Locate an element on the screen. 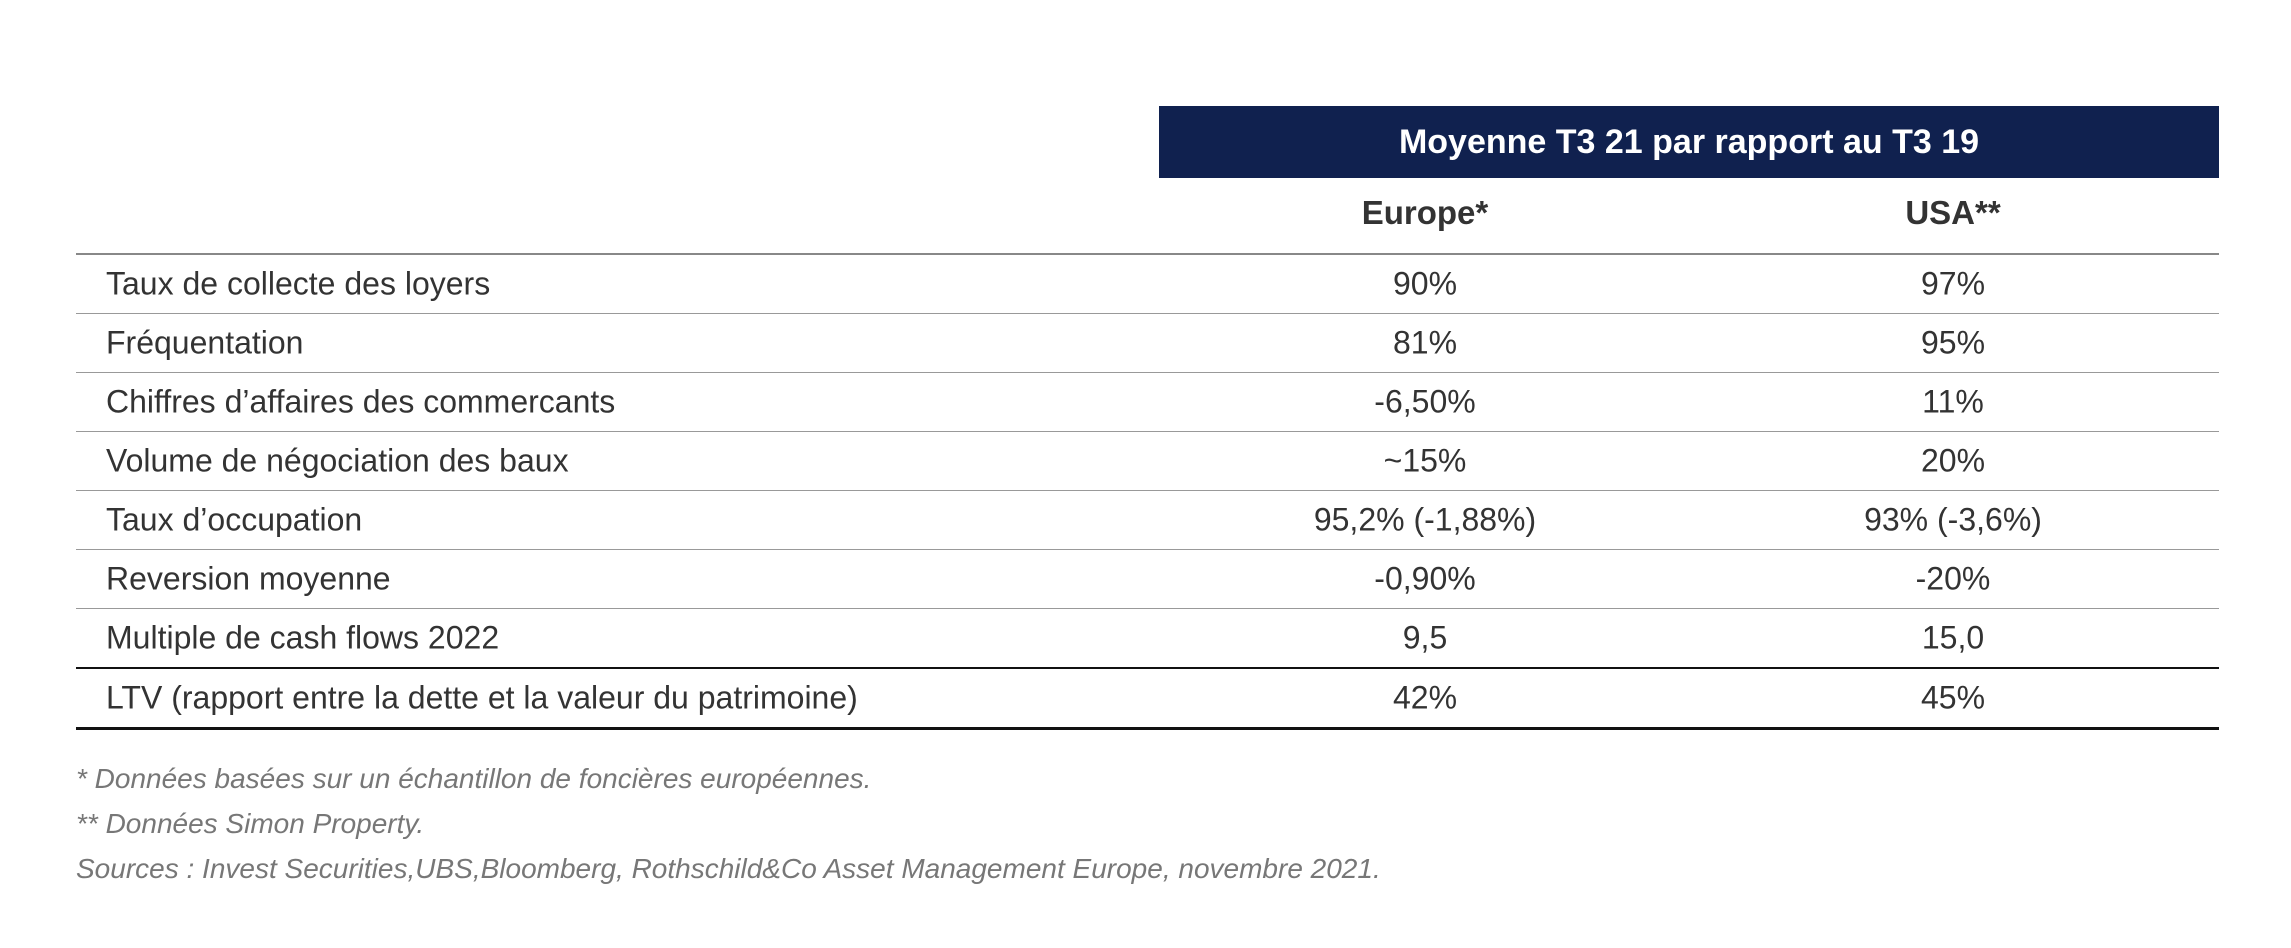  usa-value: -20% is located at coordinates (1953, 578).